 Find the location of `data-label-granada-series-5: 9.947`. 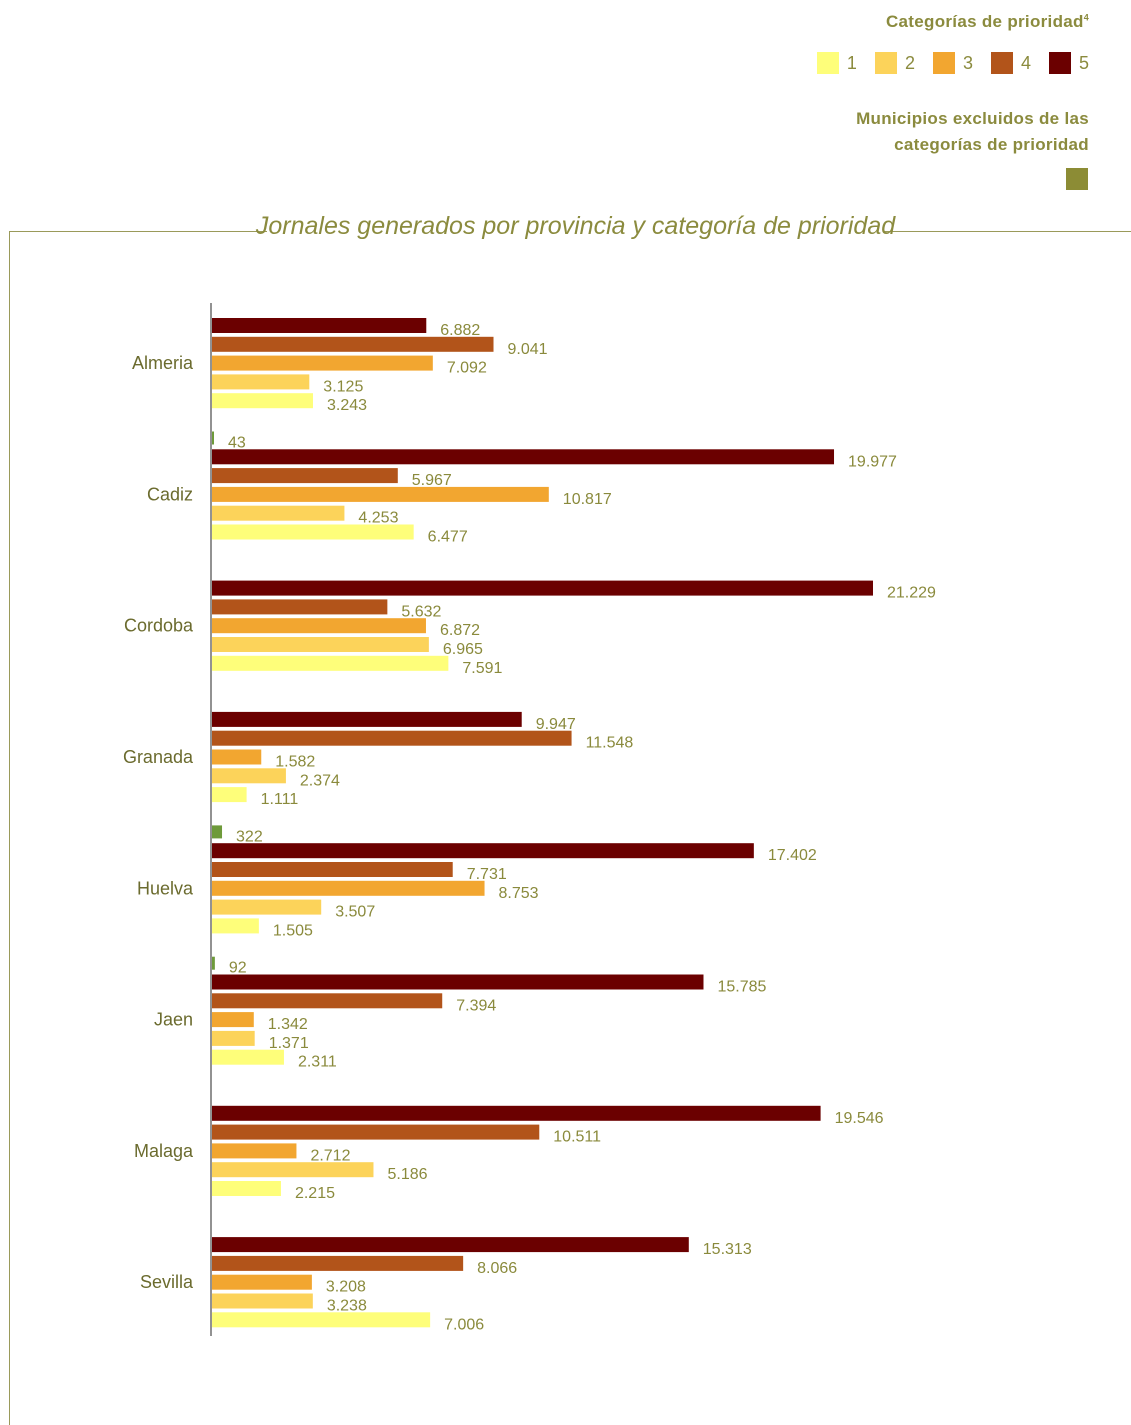

data-label-granada-series-5: 9.947 is located at coordinates (556, 724).